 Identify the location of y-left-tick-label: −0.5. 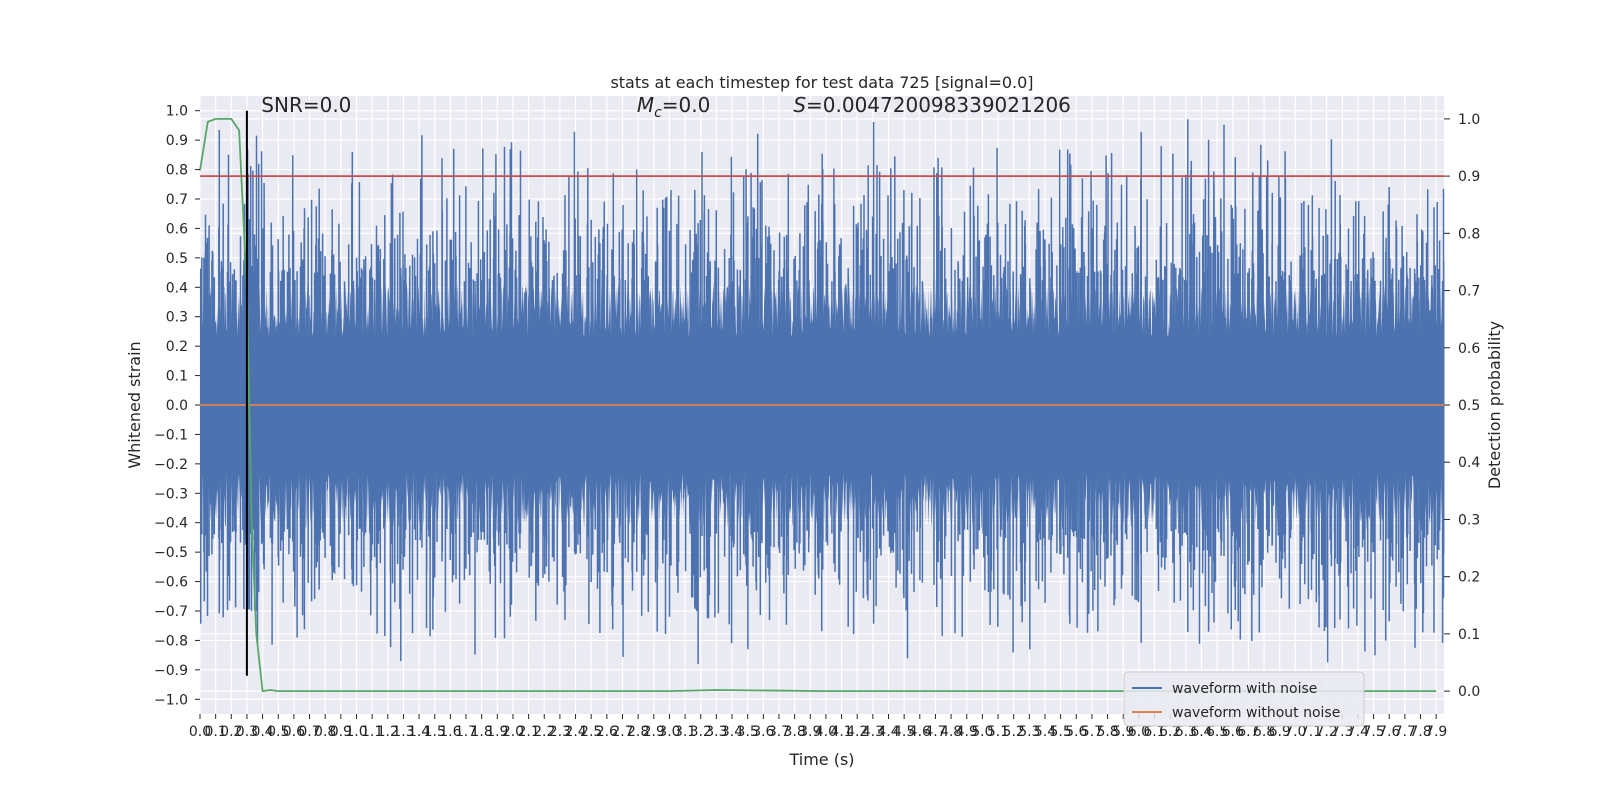
(171, 553).